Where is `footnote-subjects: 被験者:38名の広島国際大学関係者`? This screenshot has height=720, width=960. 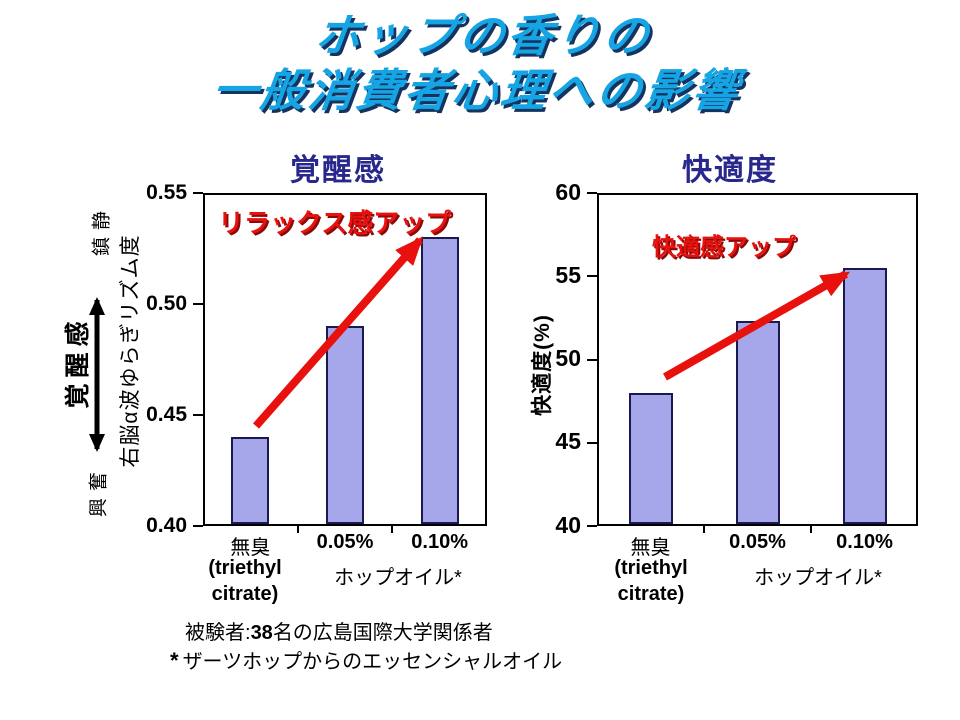 footnote-subjects: 被験者:38名の広島国際大学関係者 is located at coordinates (366, 633).